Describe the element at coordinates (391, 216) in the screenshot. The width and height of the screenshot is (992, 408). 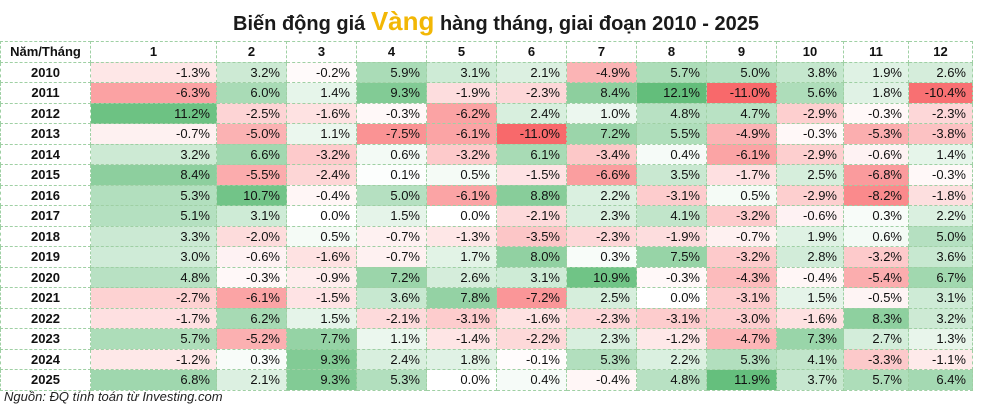
I see `heat-cell: 1.5%` at that location.